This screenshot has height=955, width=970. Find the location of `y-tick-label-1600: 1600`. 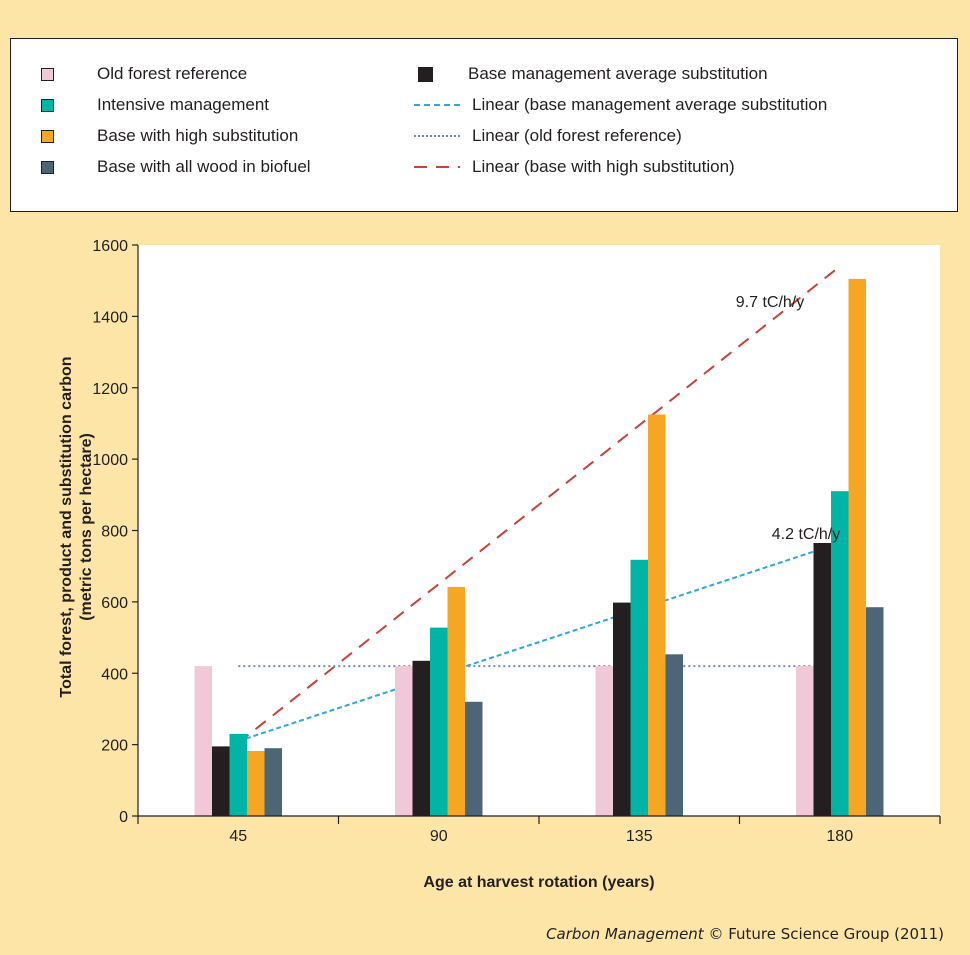

y-tick-label-1600: 1600 is located at coordinates (110, 246).